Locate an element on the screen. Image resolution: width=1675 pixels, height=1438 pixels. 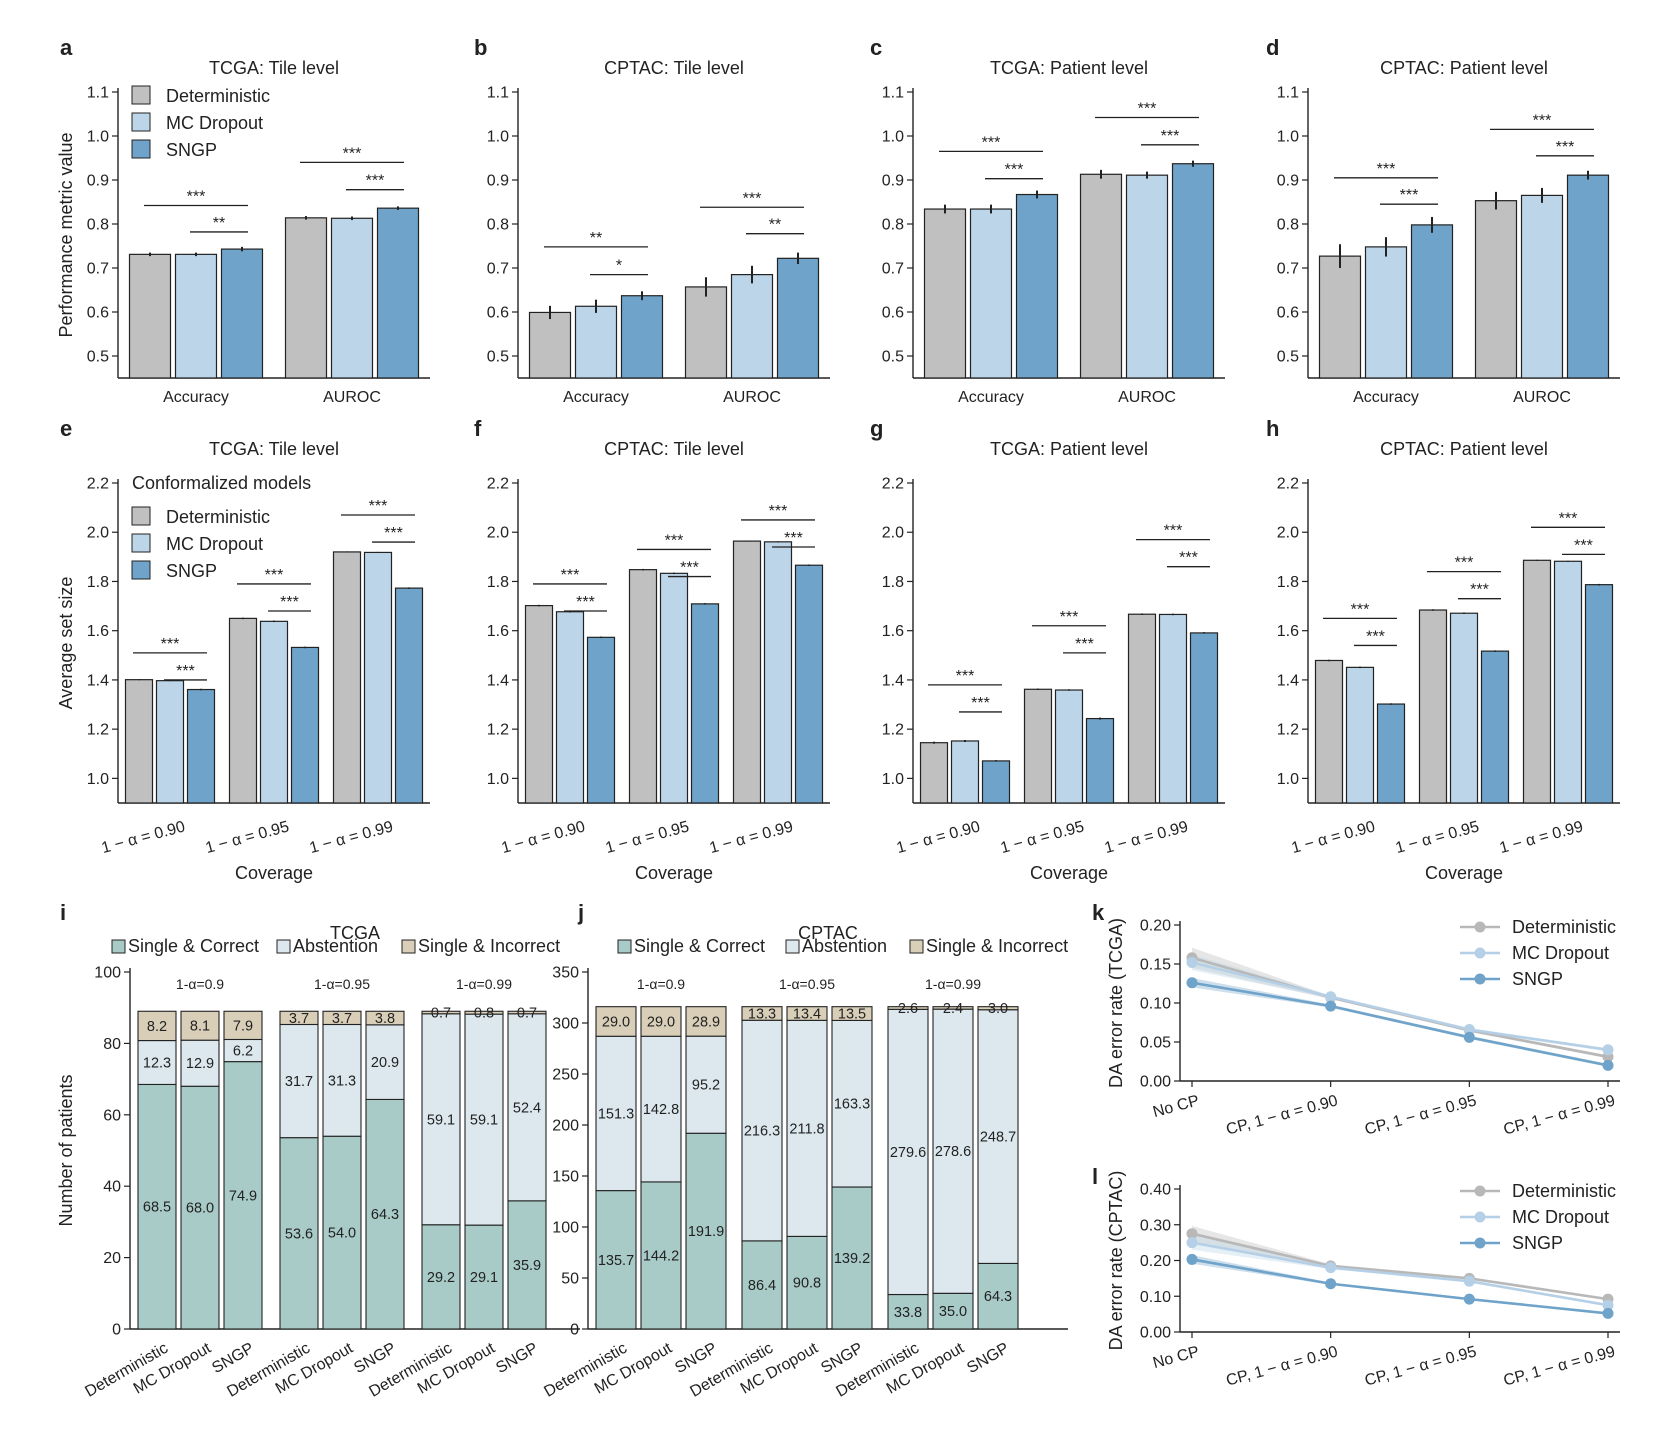
x-tick-label: CP, 1 − α = 0.90 is located at coordinates (1281, 1366).